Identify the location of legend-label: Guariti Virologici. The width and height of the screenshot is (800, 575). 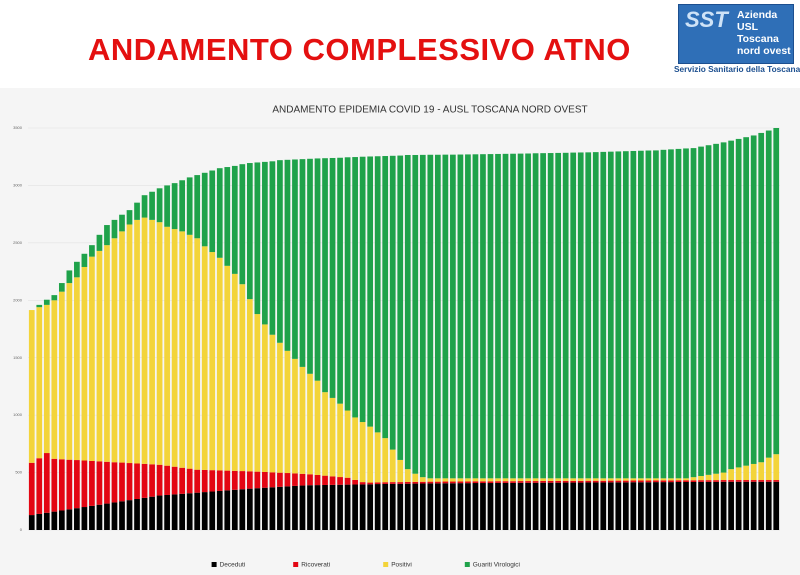
(496, 565).